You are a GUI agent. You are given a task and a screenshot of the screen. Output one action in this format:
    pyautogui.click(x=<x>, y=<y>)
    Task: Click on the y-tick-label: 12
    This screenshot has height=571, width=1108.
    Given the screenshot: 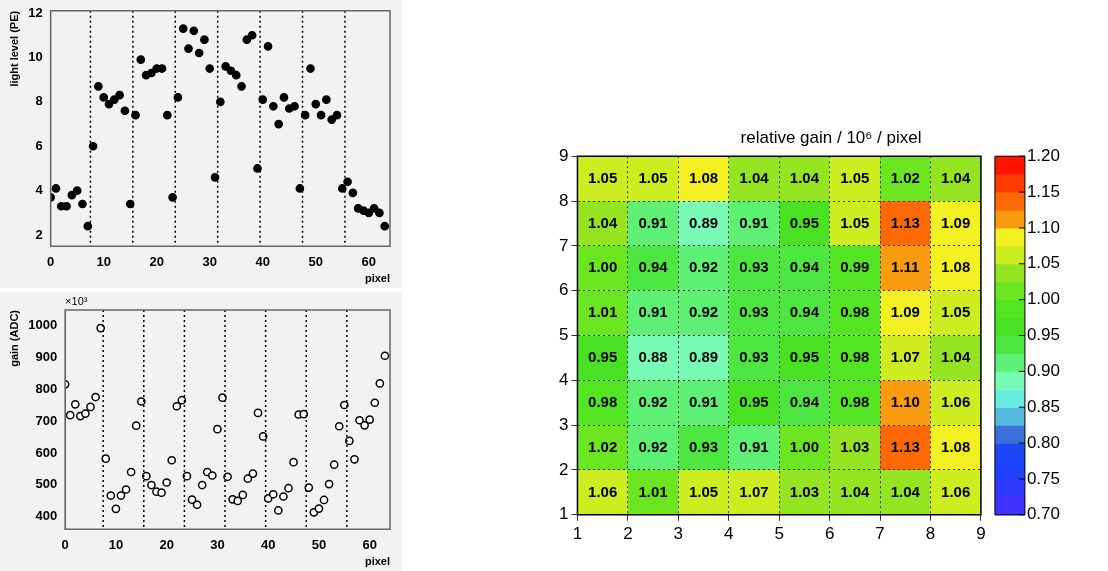 What is the action you would take?
    pyautogui.click(x=35, y=12)
    